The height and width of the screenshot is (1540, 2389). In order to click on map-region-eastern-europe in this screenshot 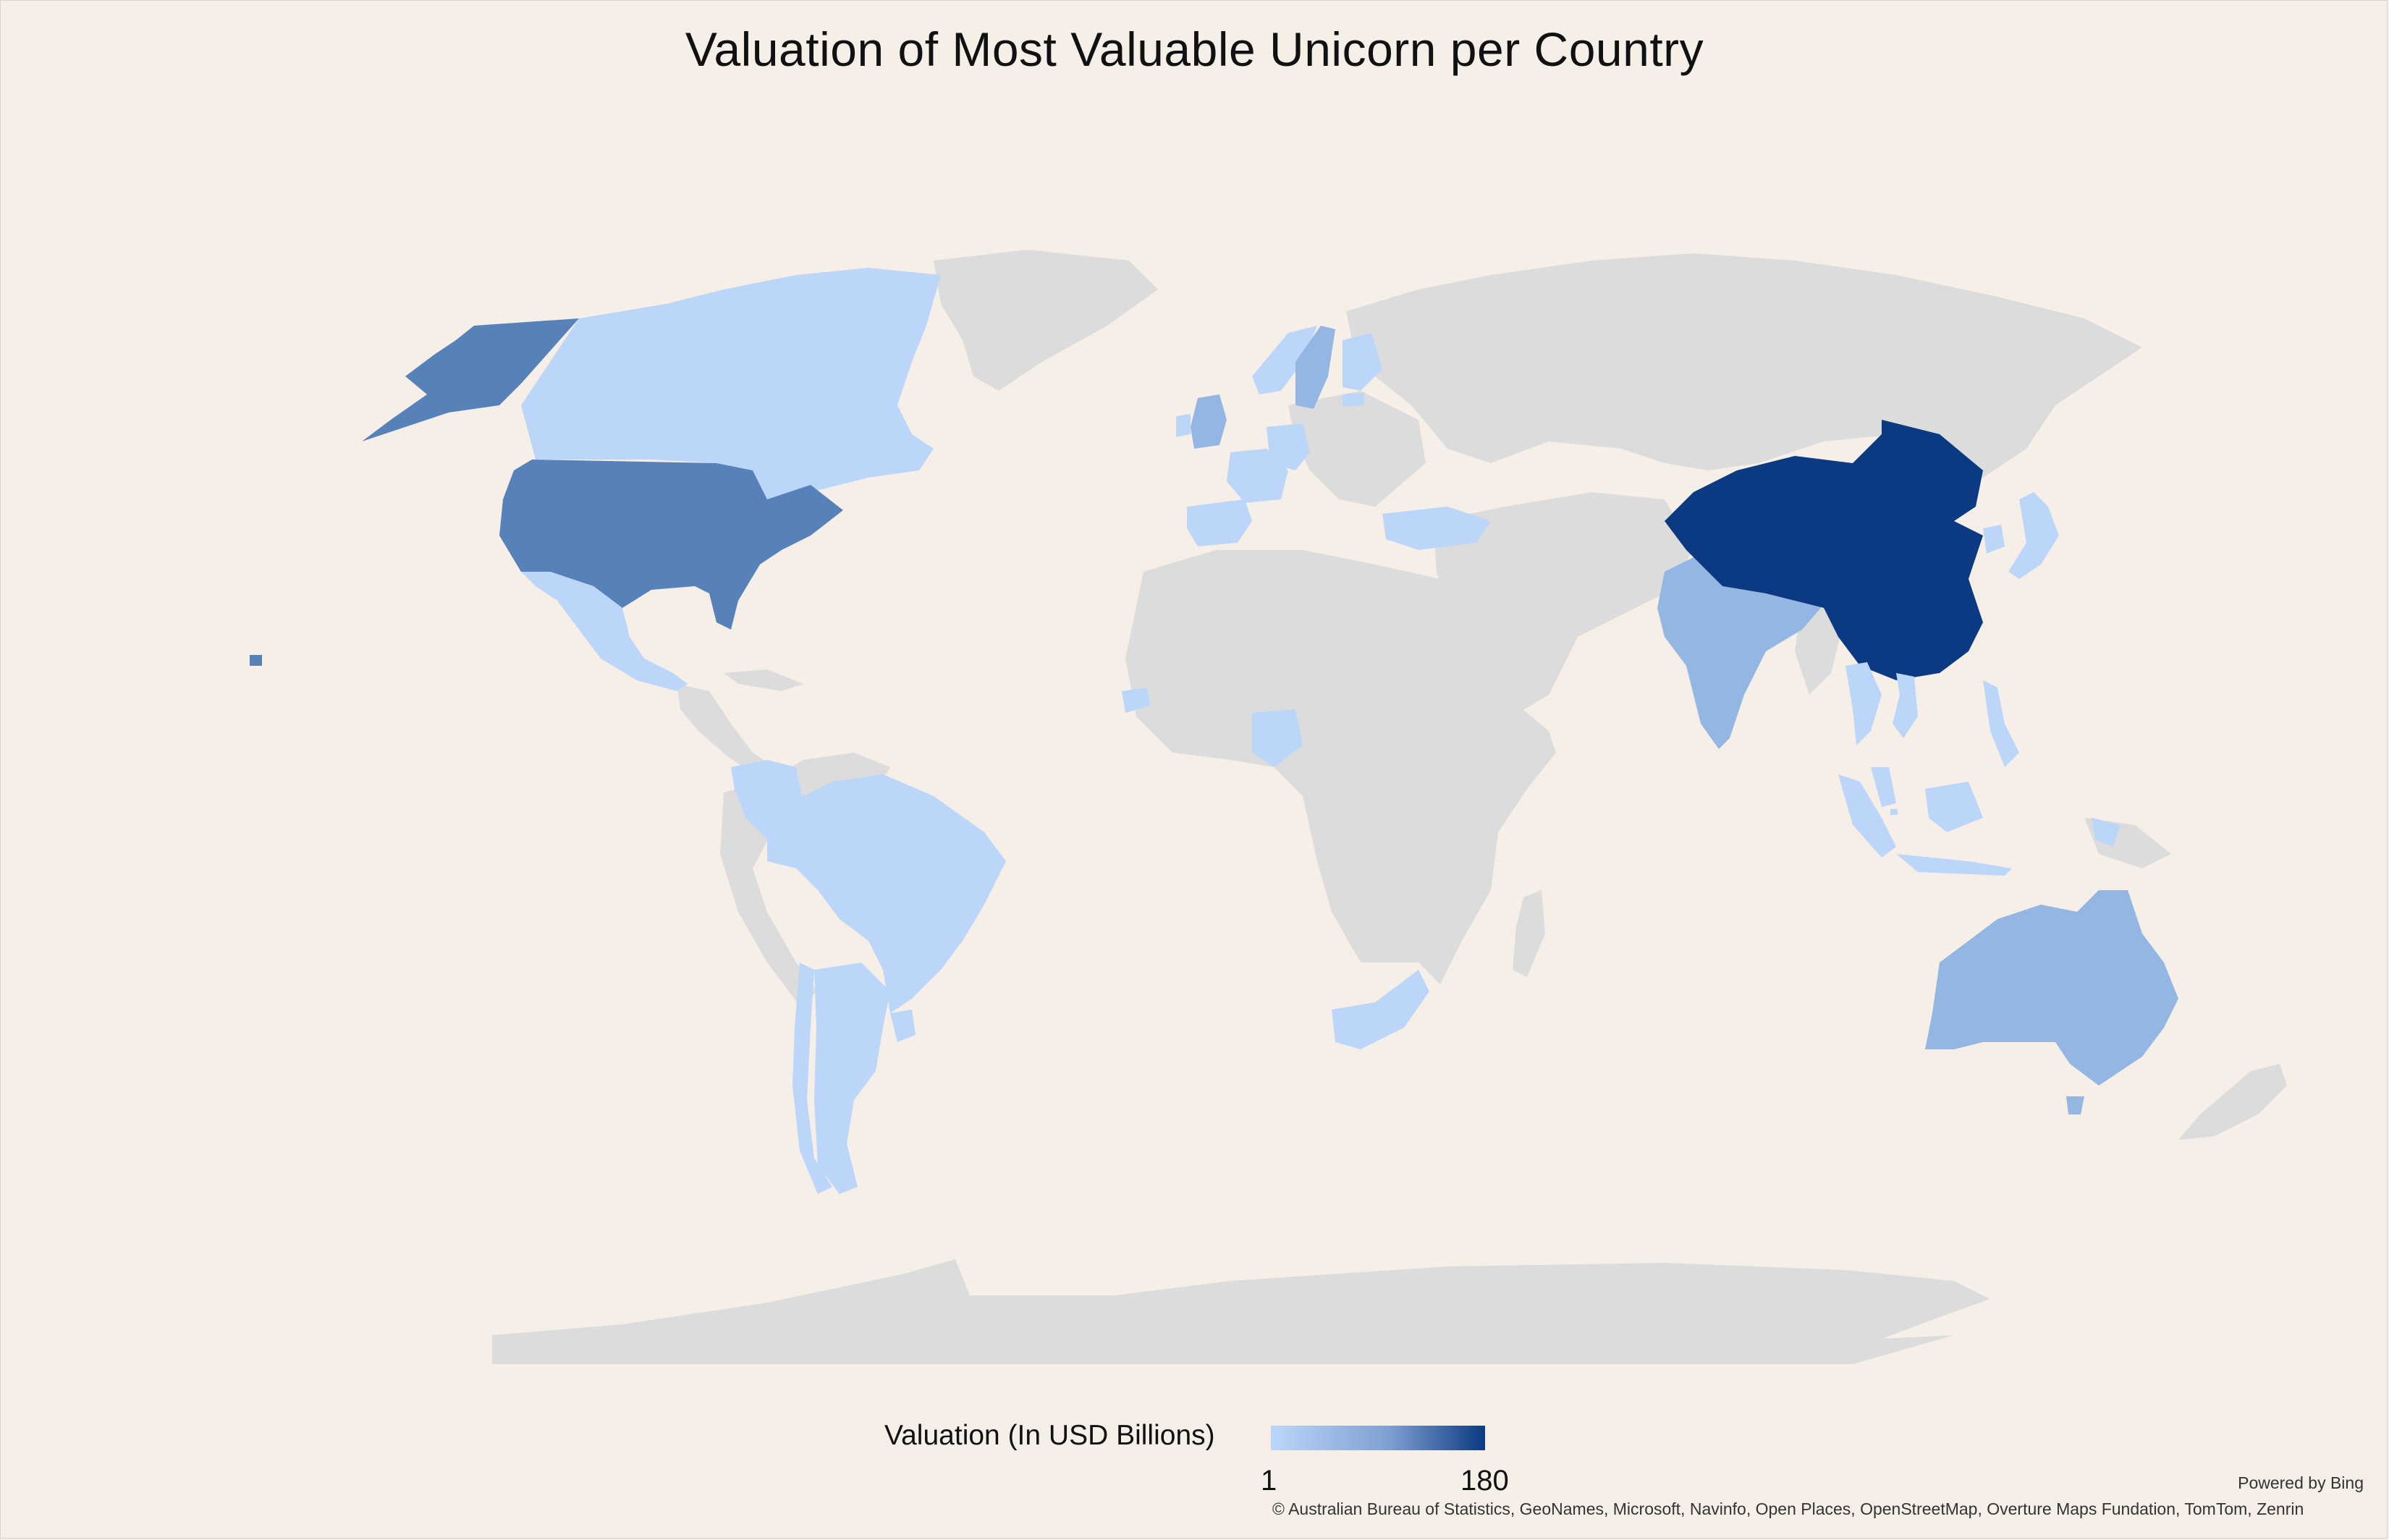, I will do `click(1357, 449)`.